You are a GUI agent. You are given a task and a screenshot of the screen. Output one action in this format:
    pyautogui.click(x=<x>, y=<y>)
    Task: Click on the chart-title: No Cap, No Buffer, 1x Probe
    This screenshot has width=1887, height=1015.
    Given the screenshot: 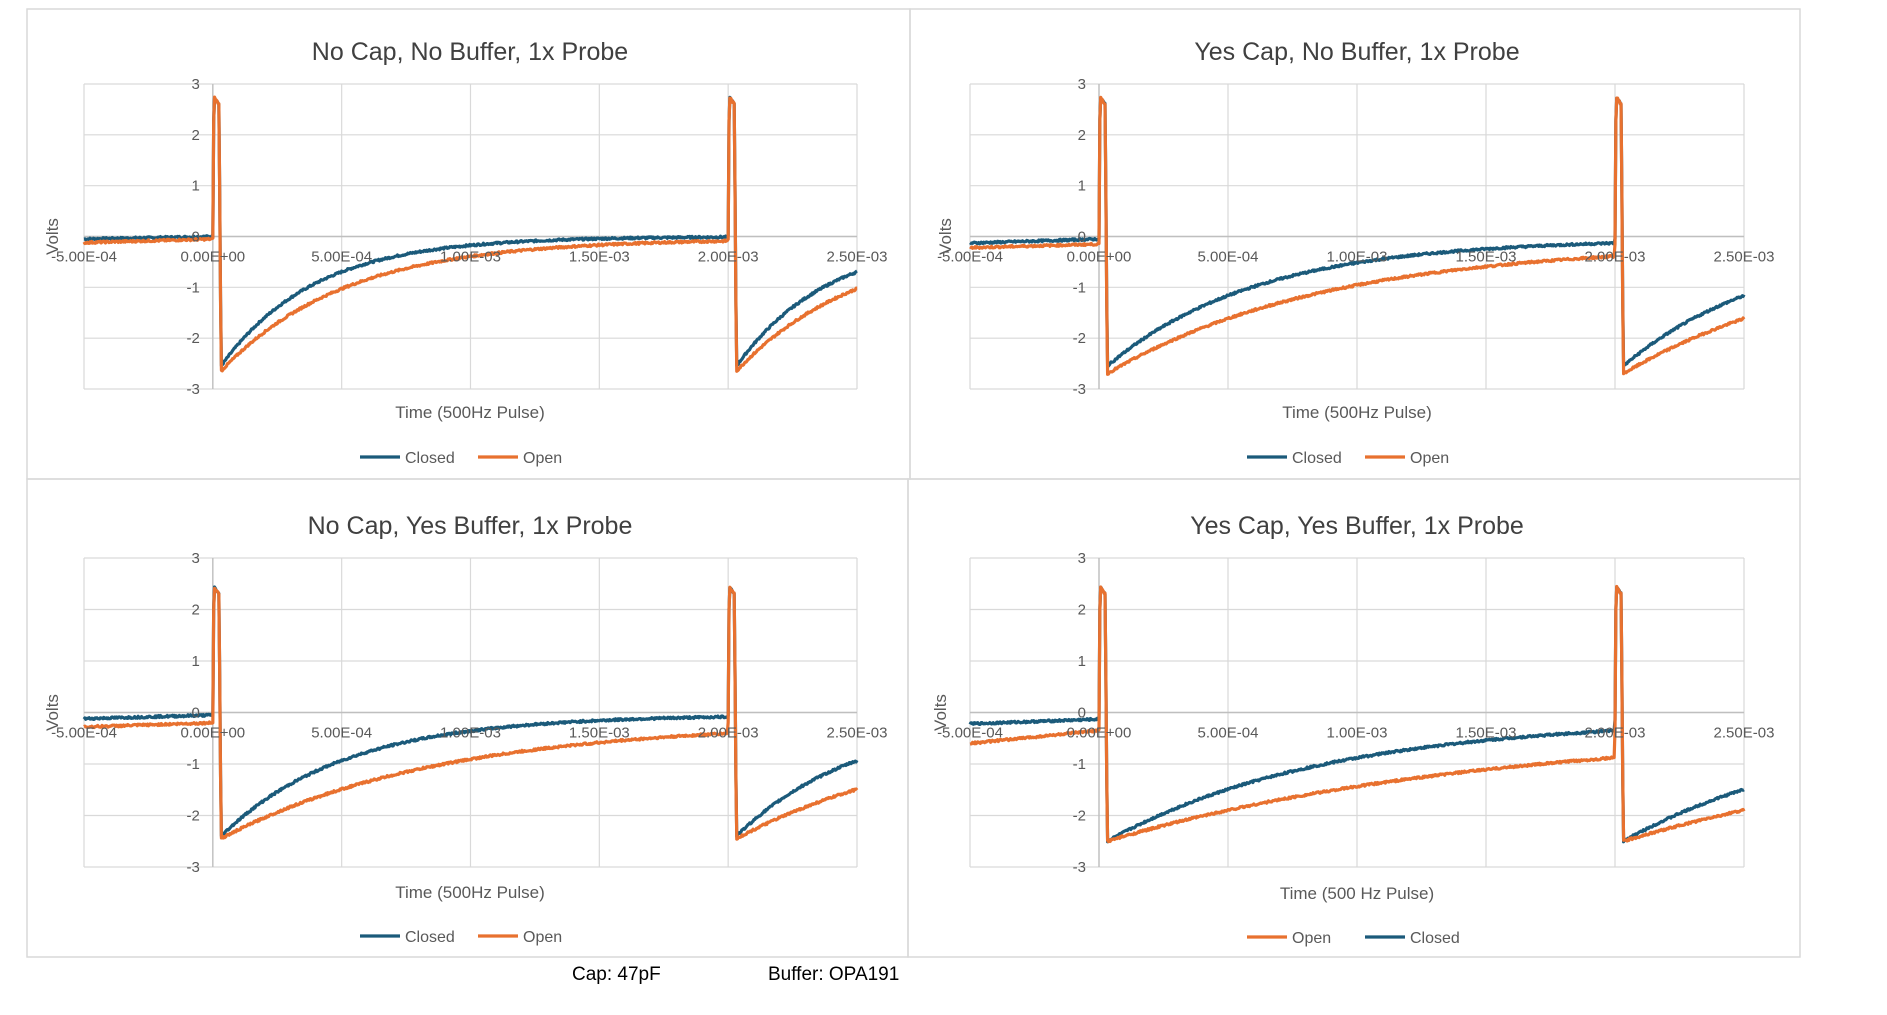 What is the action you would take?
    pyautogui.click(x=470, y=52)
    